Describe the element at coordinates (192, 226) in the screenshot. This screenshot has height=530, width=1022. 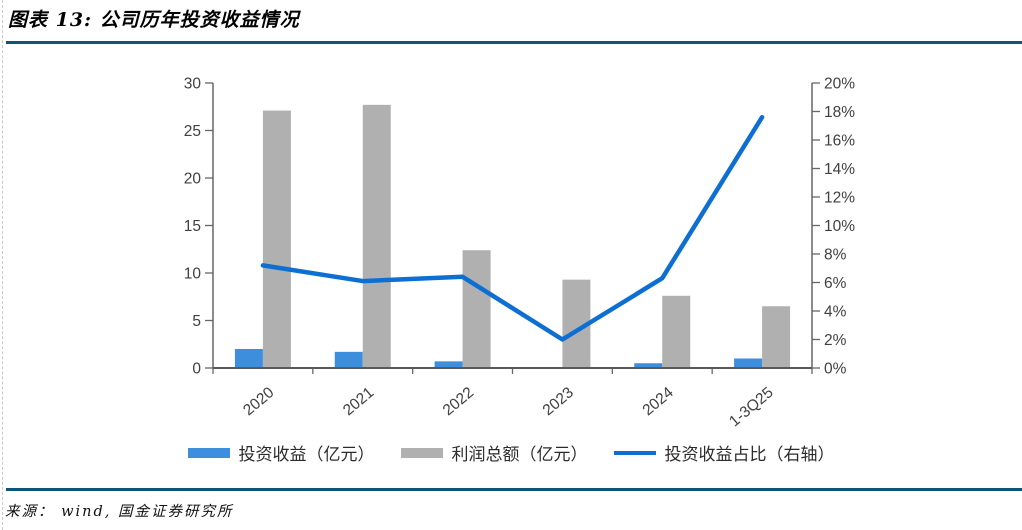
I see `left-axis-tick-label: 15` at that location.